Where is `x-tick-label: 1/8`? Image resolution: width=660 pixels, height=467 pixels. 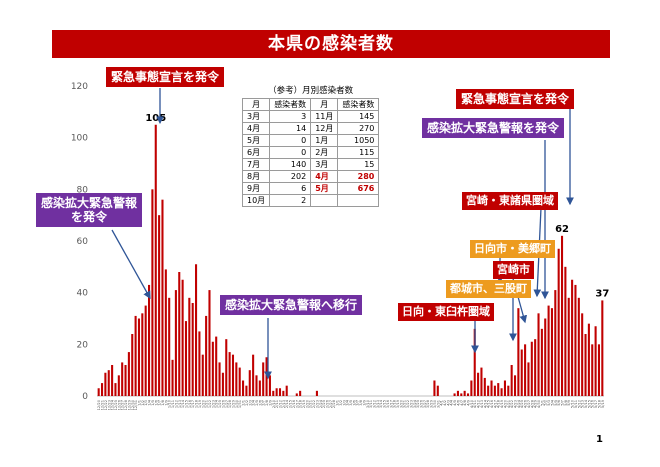 x-tick-label: 1/8 is located at coordinates (163, 402).